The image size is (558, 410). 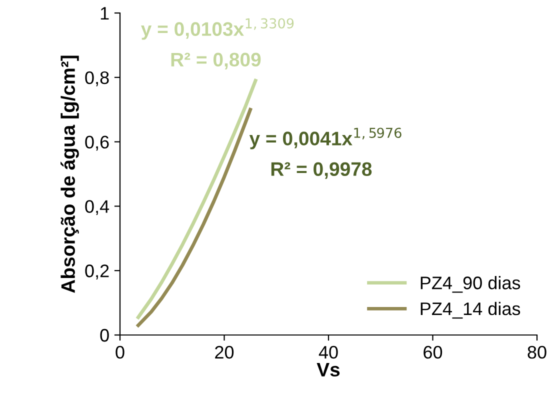 I want to click on y-axis-title: Absorção de água [g/cm²], so click(x=69, y=174).